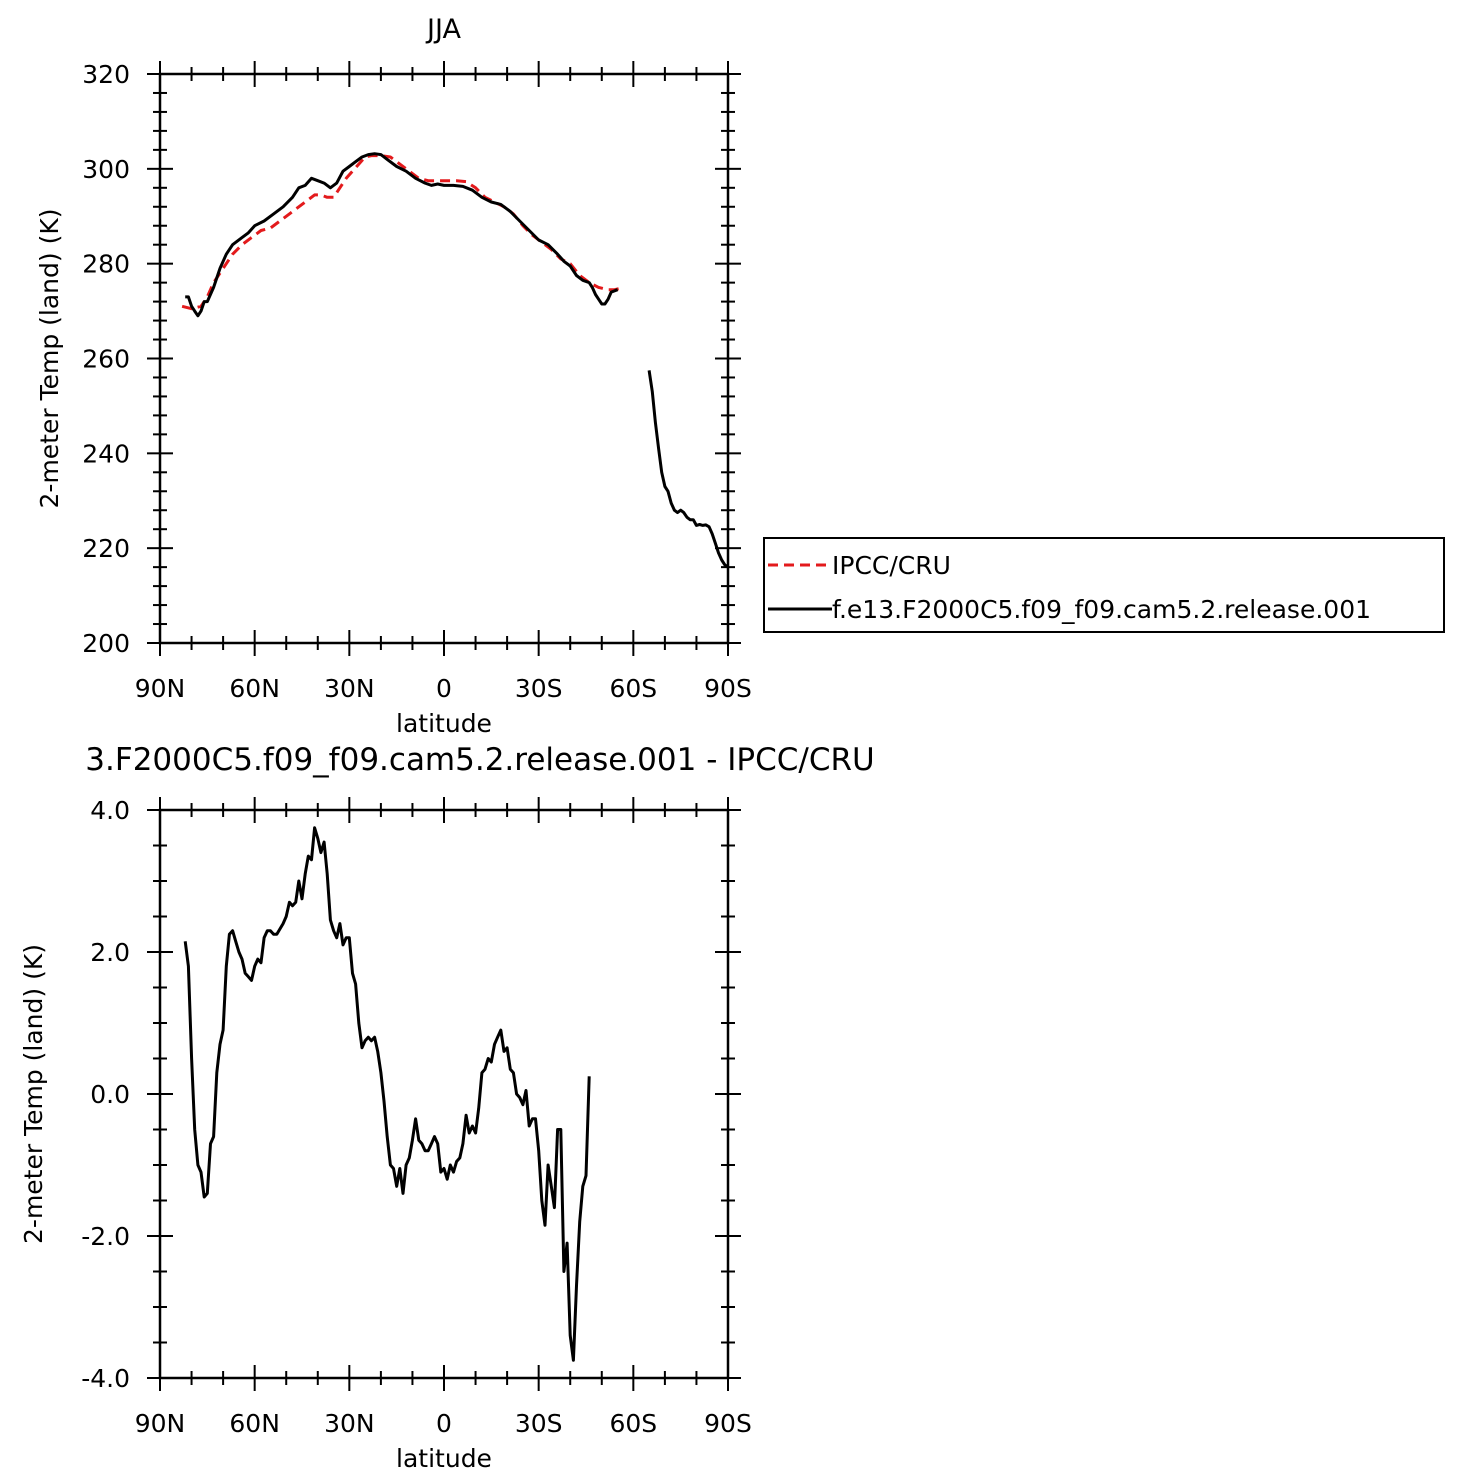 The height and width of the screenshot is (1480, 1480). Describe the element at coordinates (110, 1094) in the screenshot. I see `y-tick-label: 0.0` at that location.